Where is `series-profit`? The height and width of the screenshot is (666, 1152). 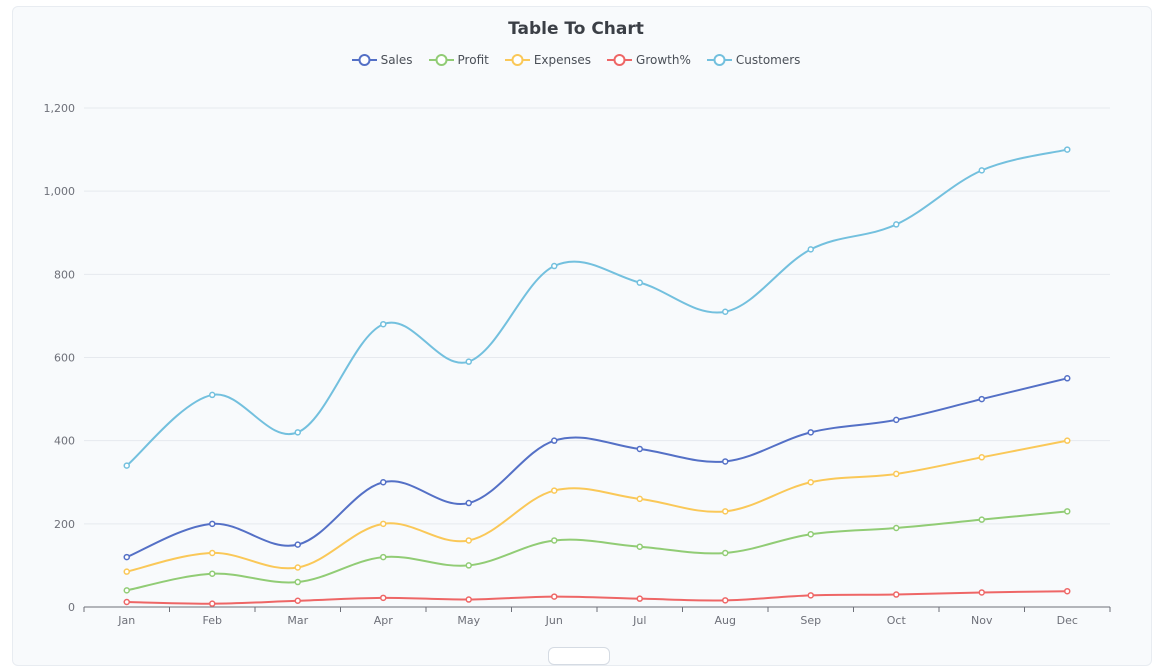 series-profit is located at coordinates (597, 551).